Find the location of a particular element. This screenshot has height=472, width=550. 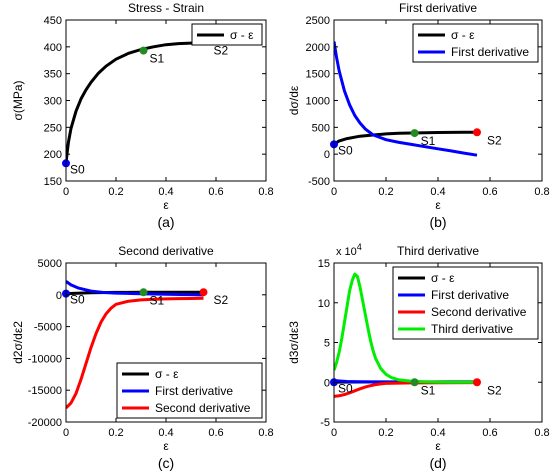

series-line-green is located at coordinates (406, 328).